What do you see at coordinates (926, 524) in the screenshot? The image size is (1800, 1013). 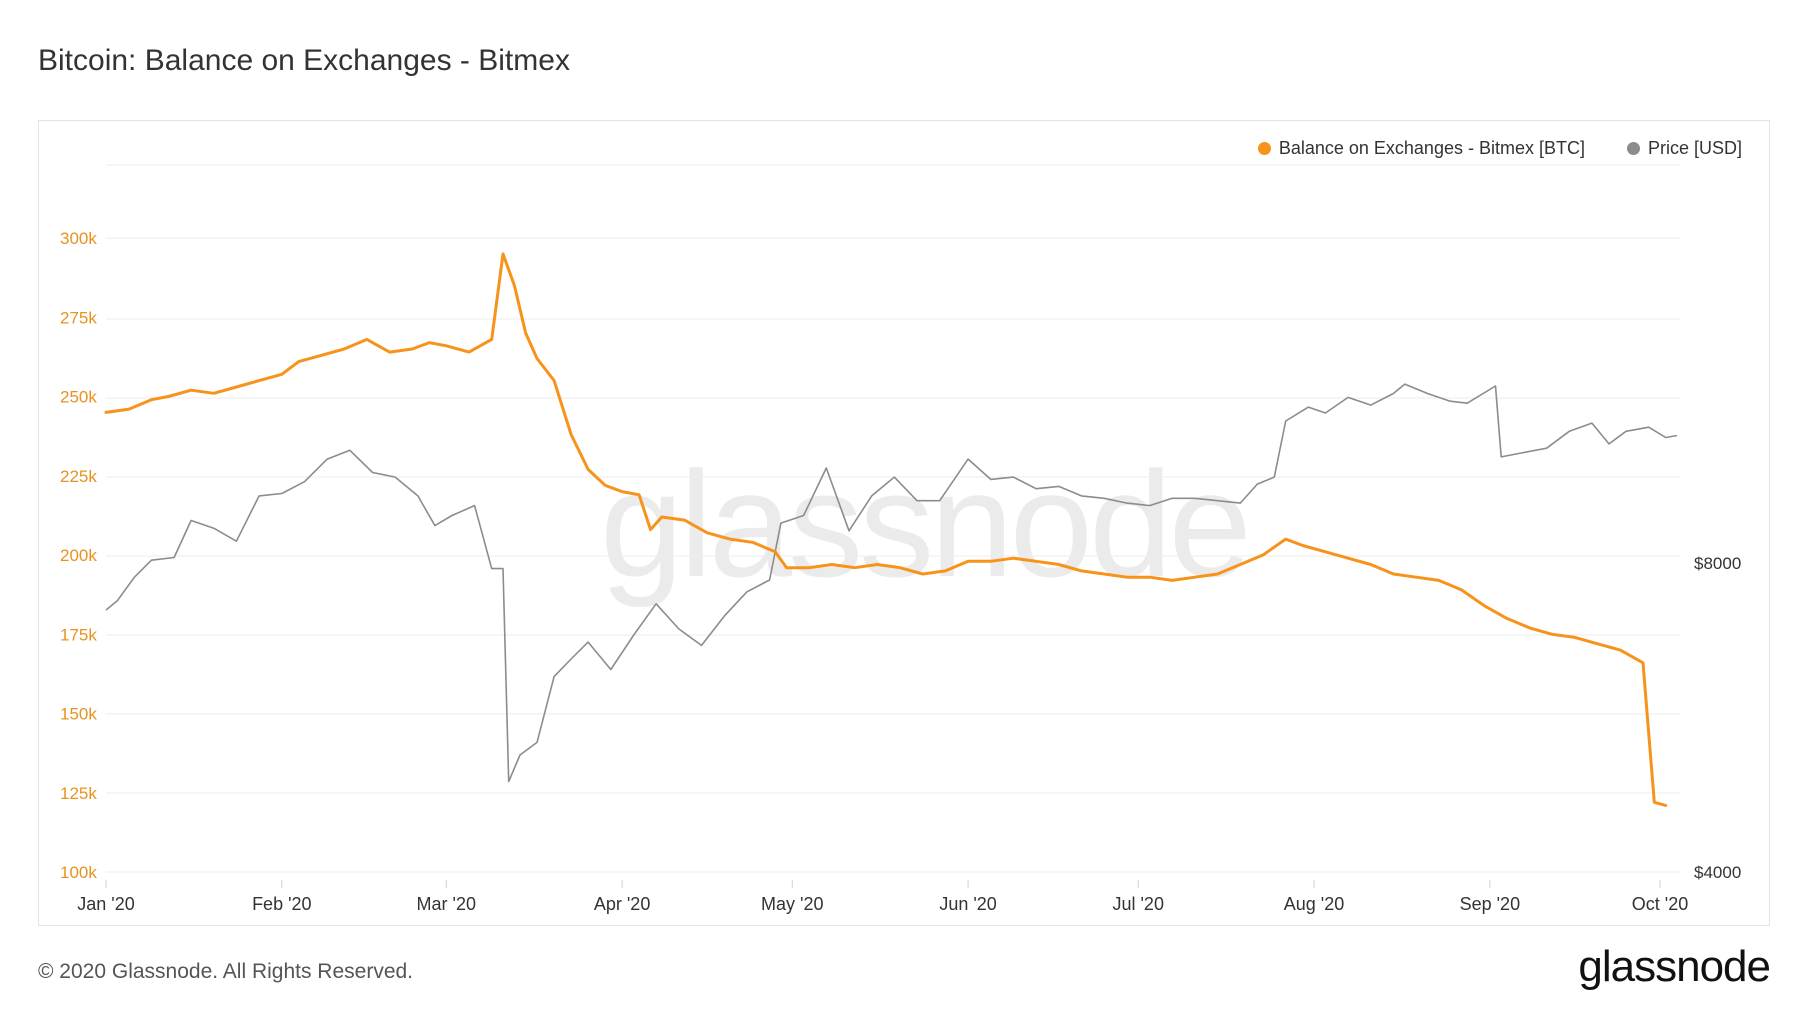 I see `watermark: glassnode` at bounding box center [926, 524].